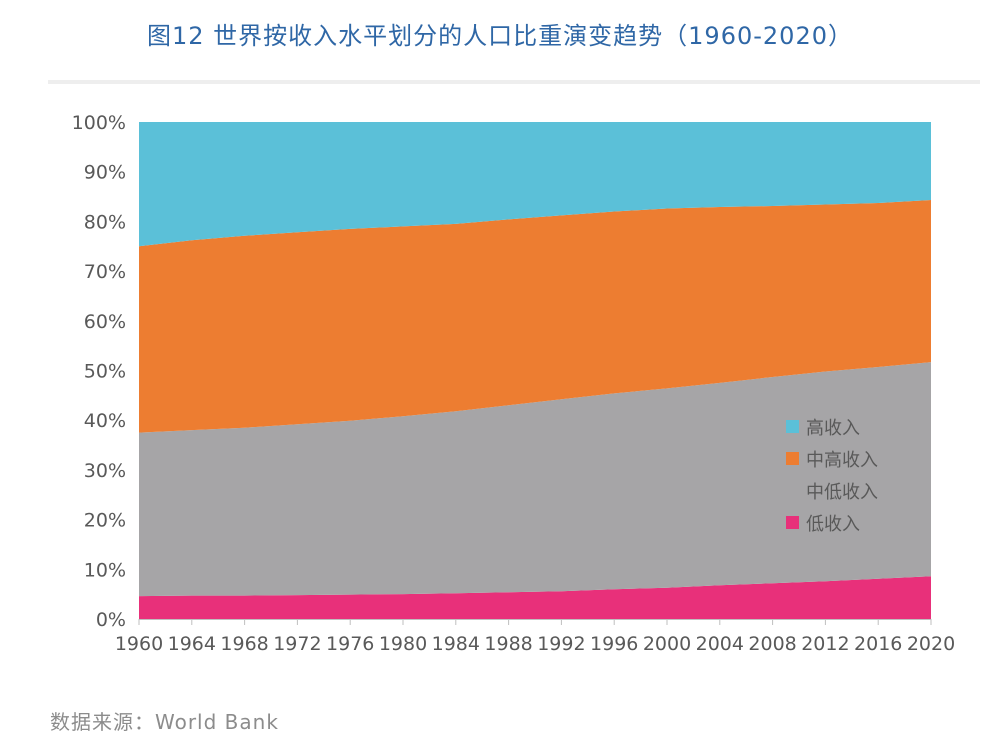 This screenshot has height=748, width=1000. Describe the element at coordinates (105, 471) in the screenshot. I see `y-tick-label: 30%` at that location.